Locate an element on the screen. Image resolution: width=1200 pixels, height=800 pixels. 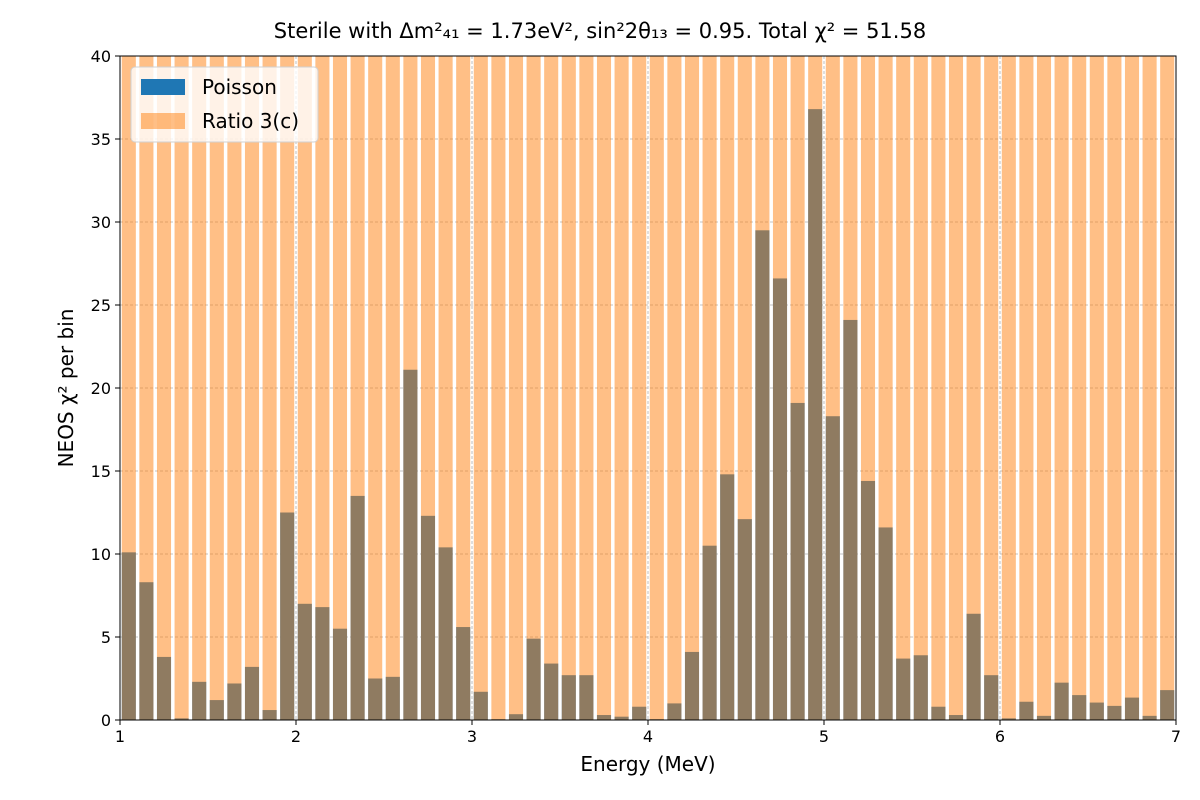
y-tick-label: 0 is located at coordinates (106, 720).